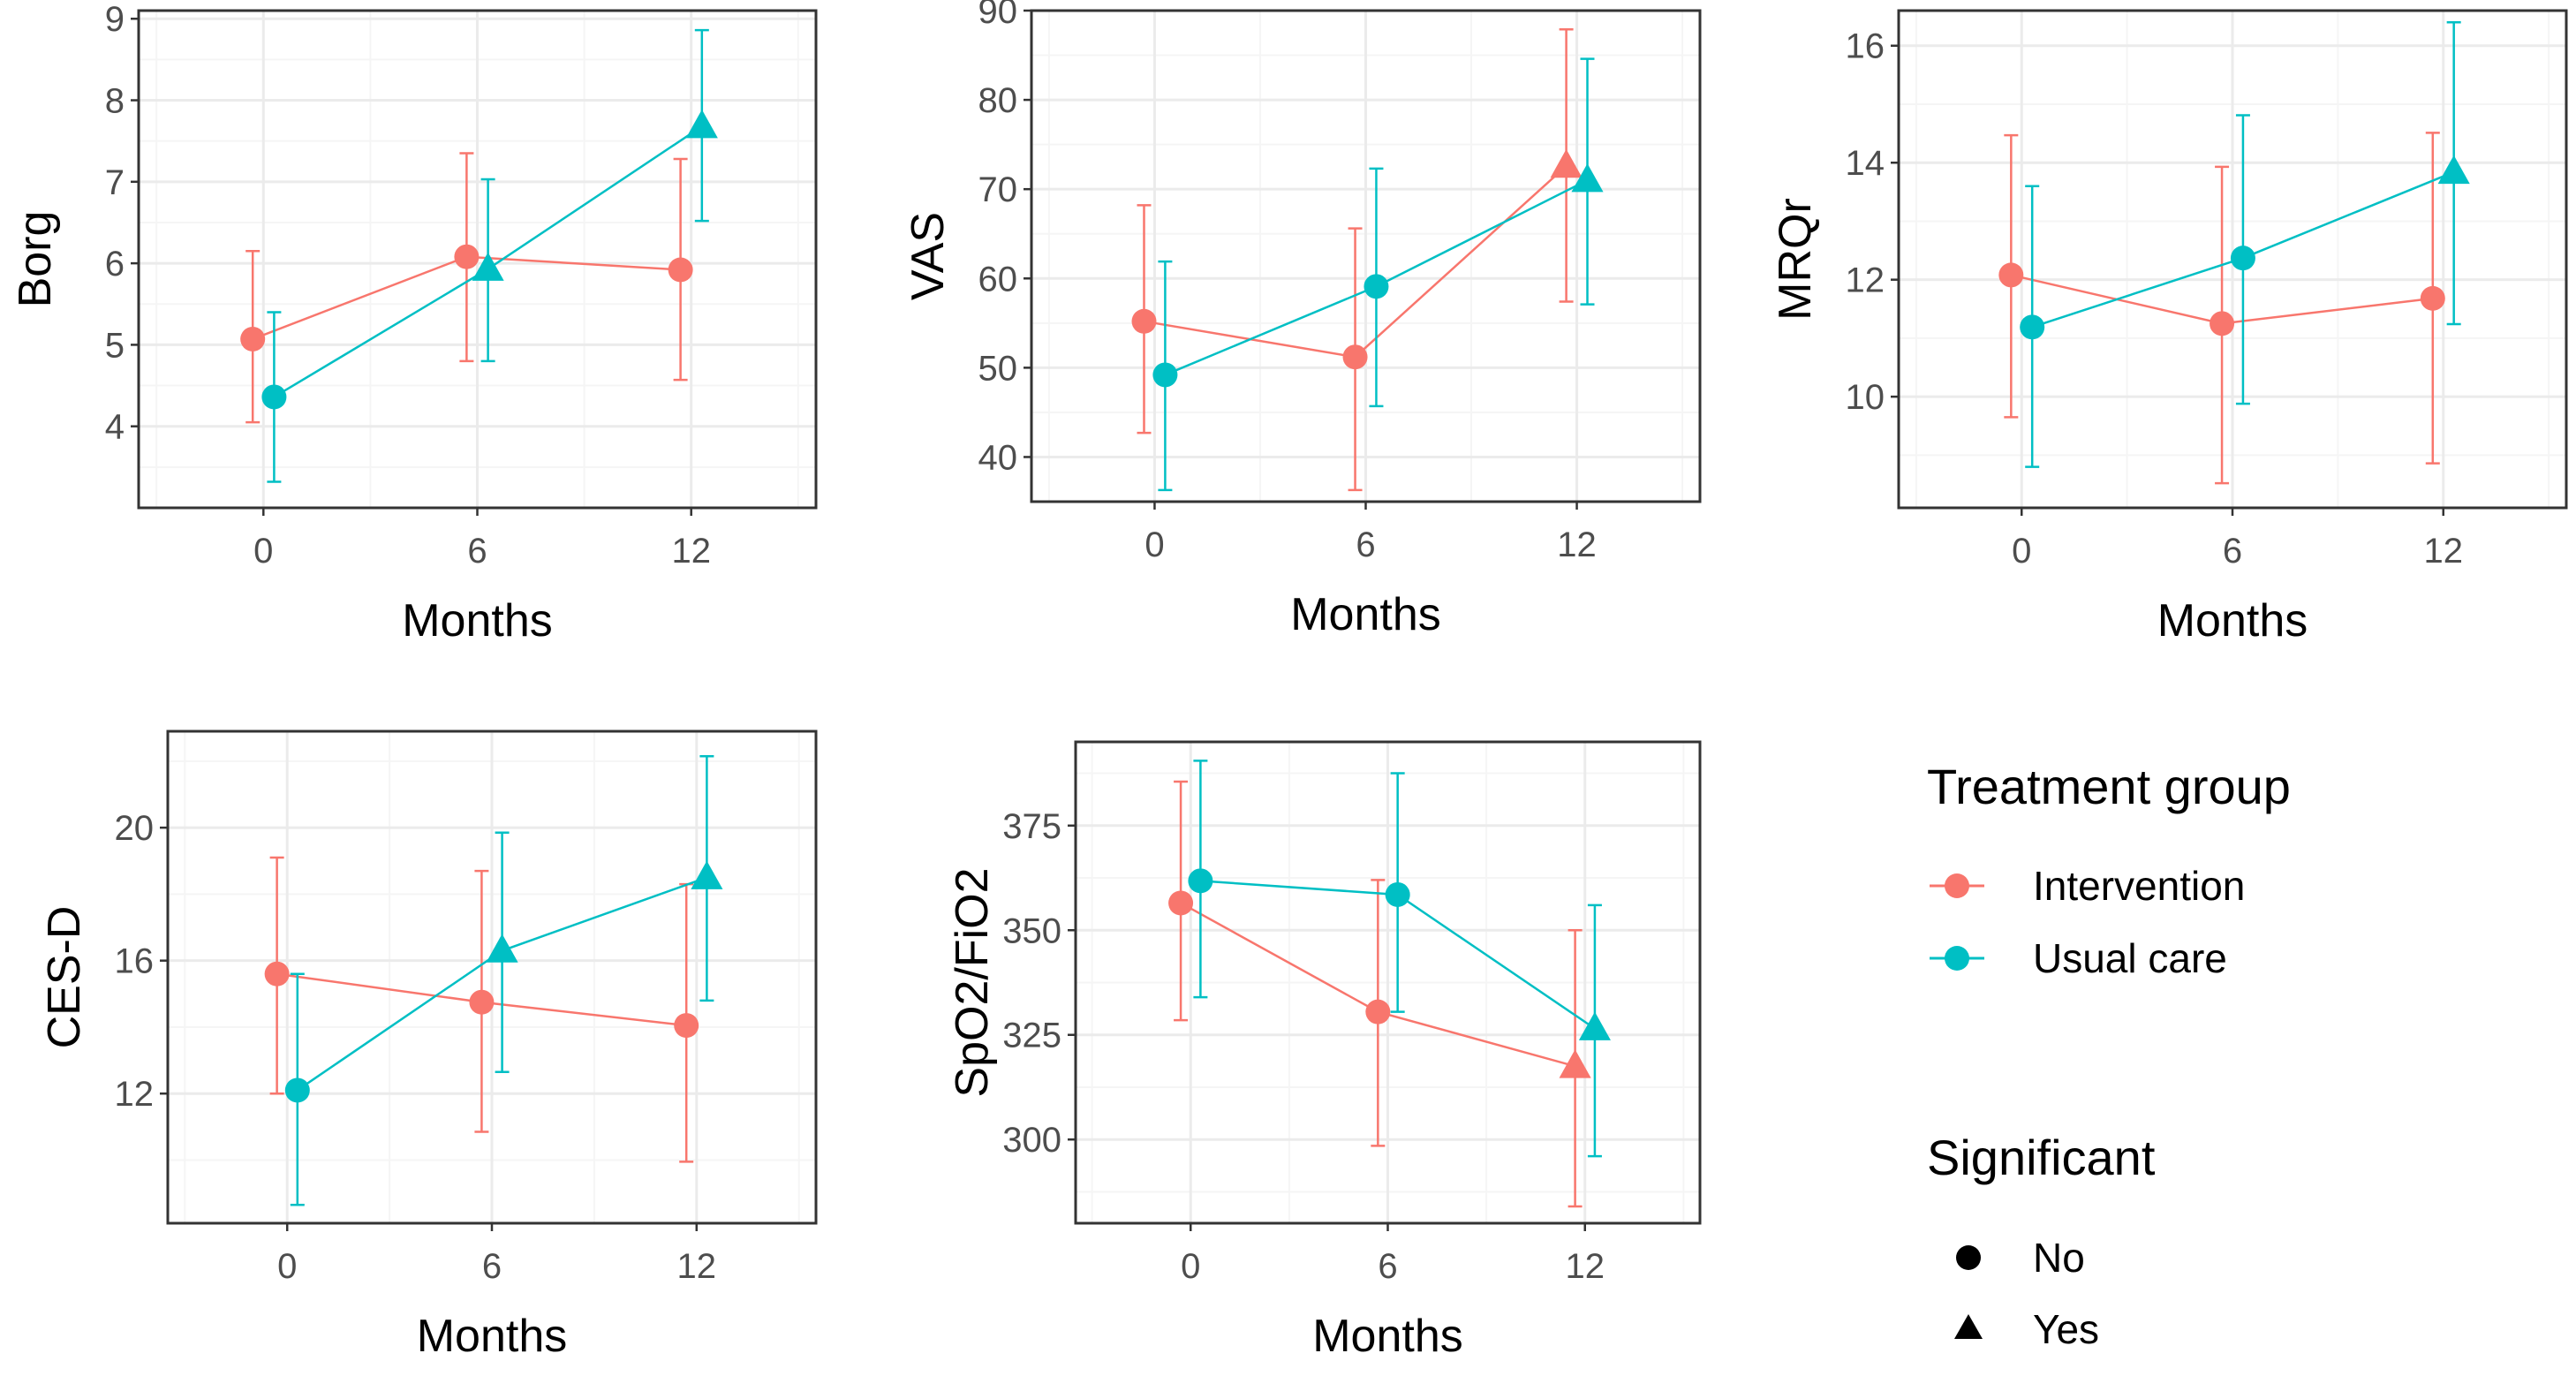 Image resolution: width=2576 pixels, height=1376 pixels. I want to click on y-tick-label: 60, so click(998, 279).